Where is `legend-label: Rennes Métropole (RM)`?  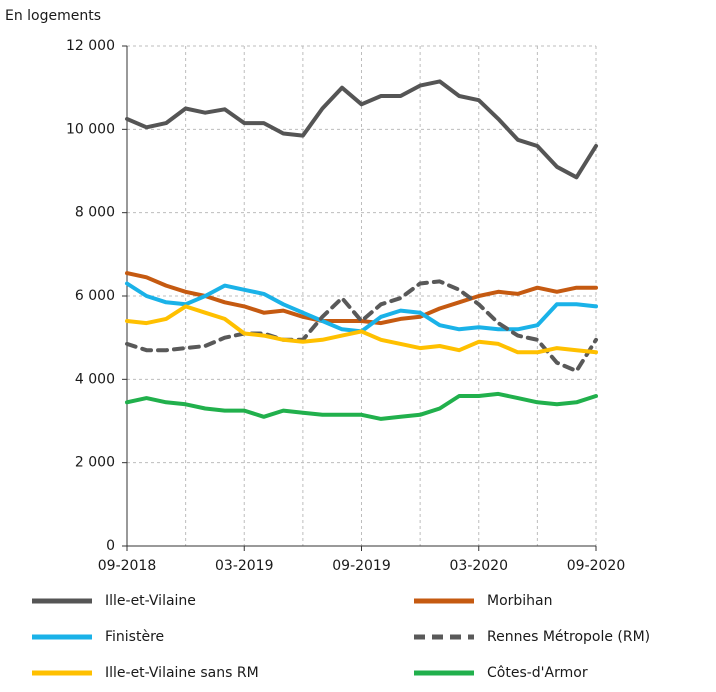 legend-label: Rennes Métropole (RM) is located at coordinates (568, 637).